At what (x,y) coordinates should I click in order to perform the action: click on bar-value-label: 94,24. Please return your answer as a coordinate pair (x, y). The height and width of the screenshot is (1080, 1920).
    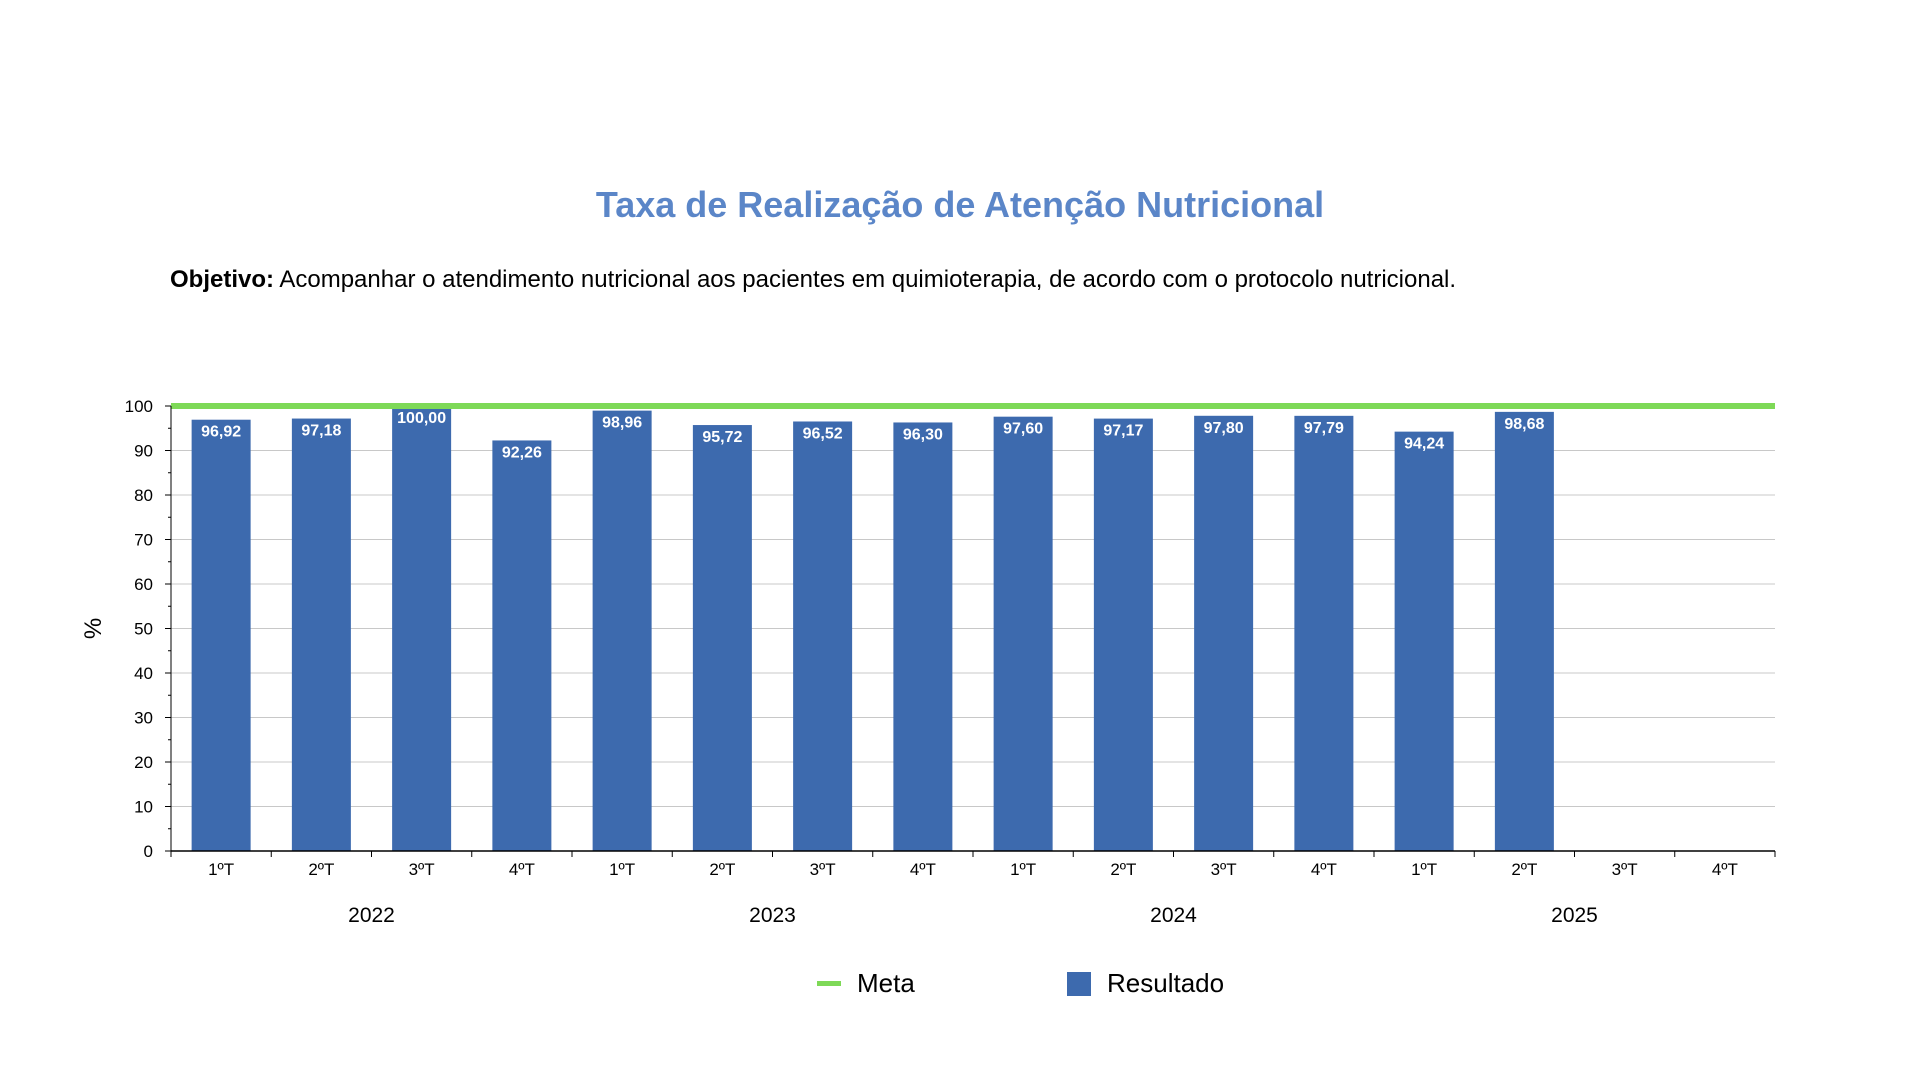
    Looking at the image, I should click on (1424, 444).